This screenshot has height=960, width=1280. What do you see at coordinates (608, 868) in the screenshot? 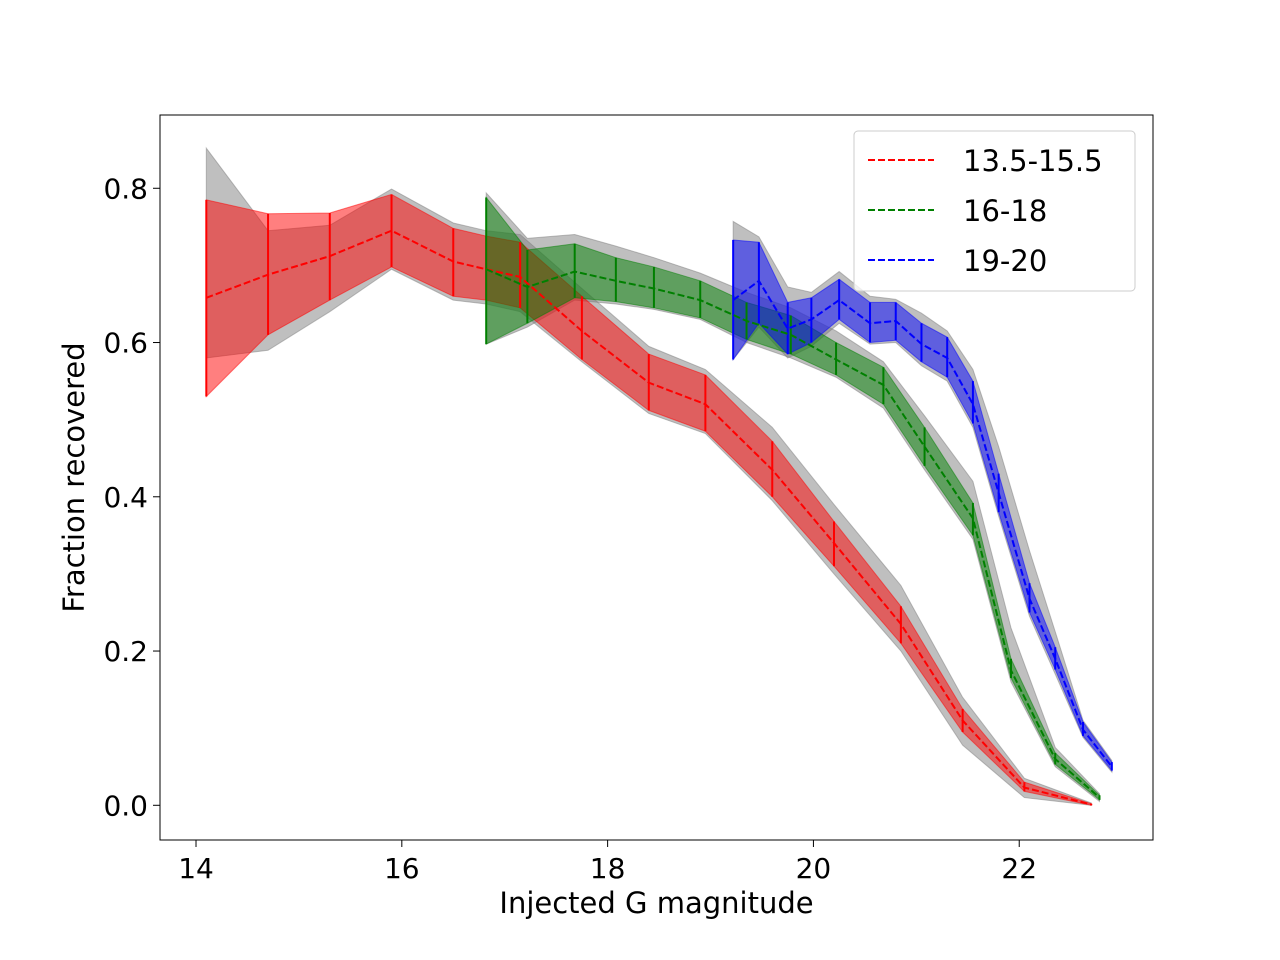
I see `x-tick-label: 18` at bounding box center [608, 868].